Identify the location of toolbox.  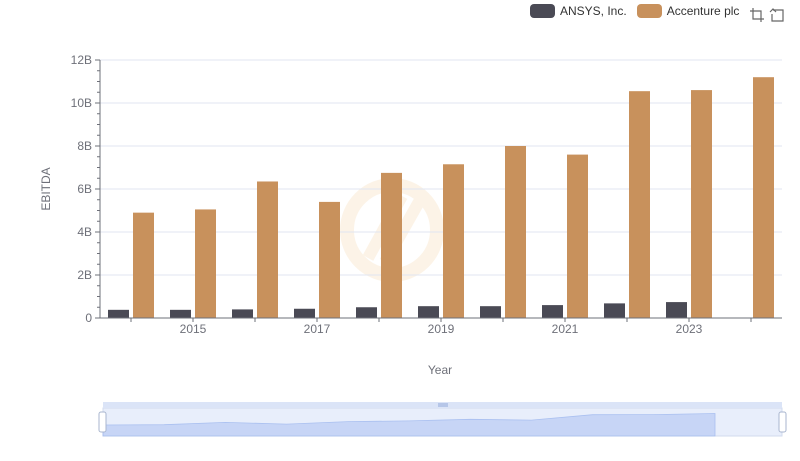
(766, 15).